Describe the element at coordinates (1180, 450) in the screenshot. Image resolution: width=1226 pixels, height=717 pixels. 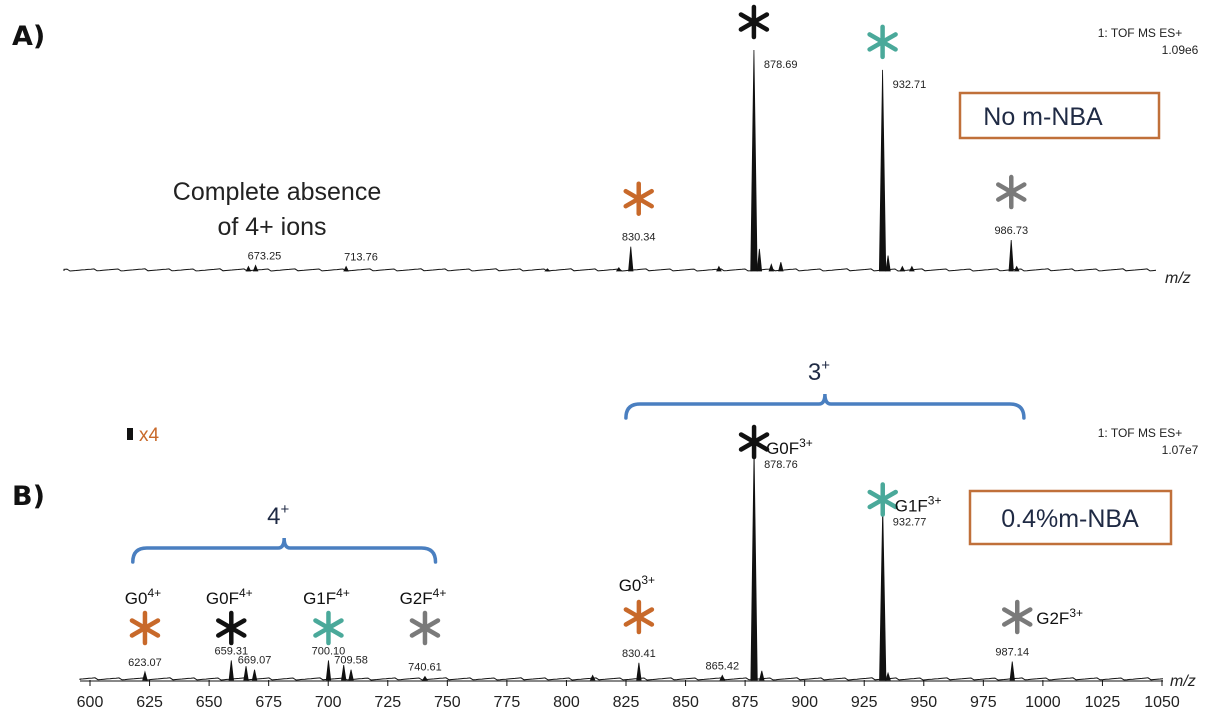
I see `panel-b-max-intensity: 1.07e7` at that location.